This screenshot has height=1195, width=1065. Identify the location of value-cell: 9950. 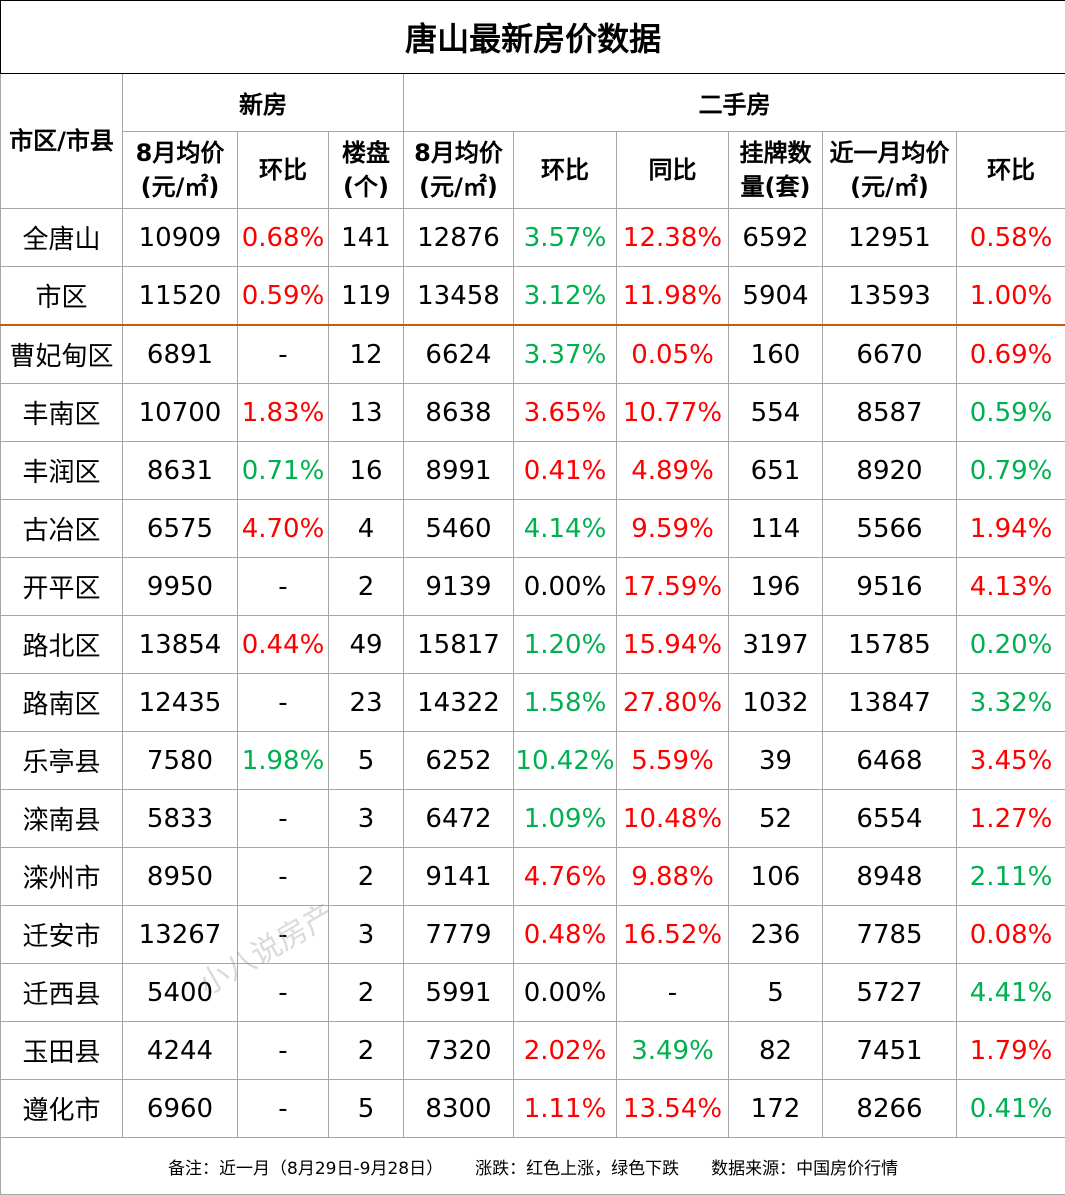
(180, 587).